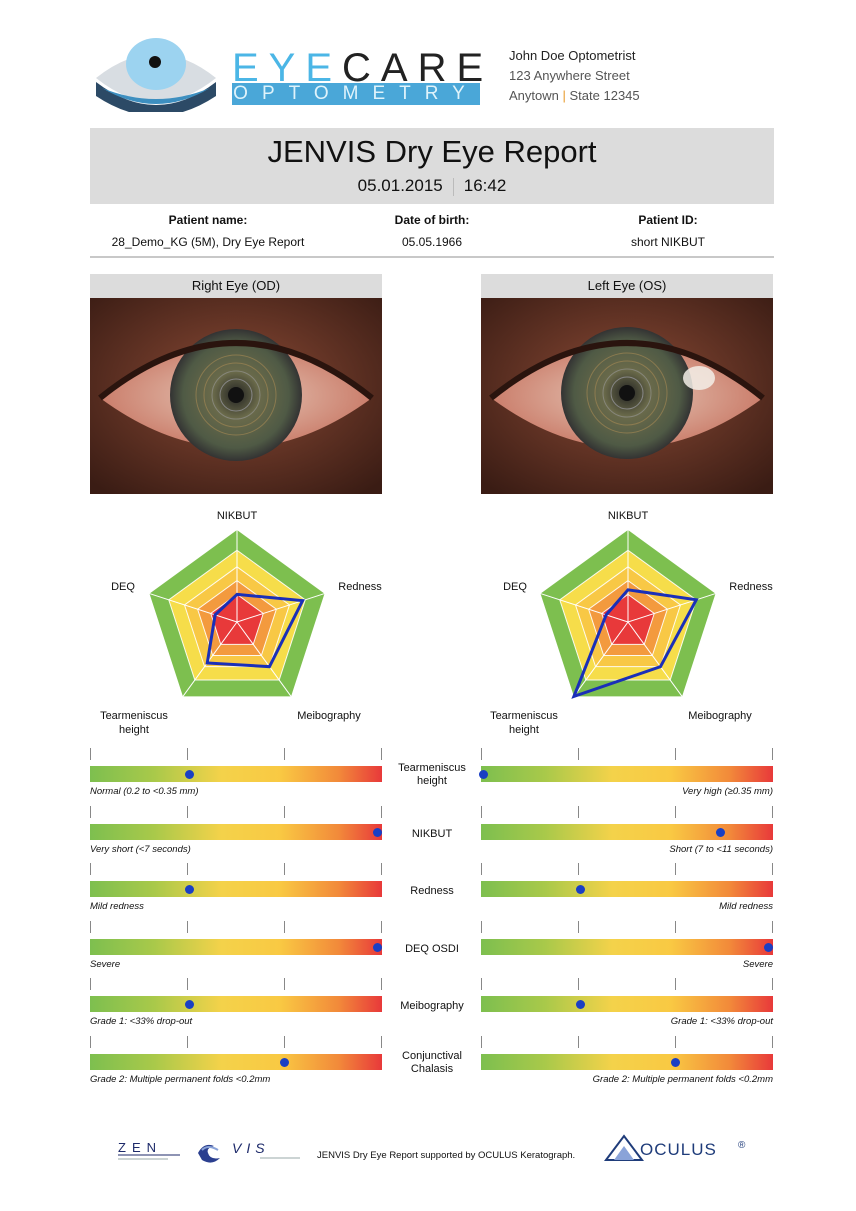 Image resolution: width=856 pixels, height=1211 pixels. Describe the element at coordinates (237, 516) in the screenshot. I see `right-radar-label-nikbut: NIKBUT` at that location.